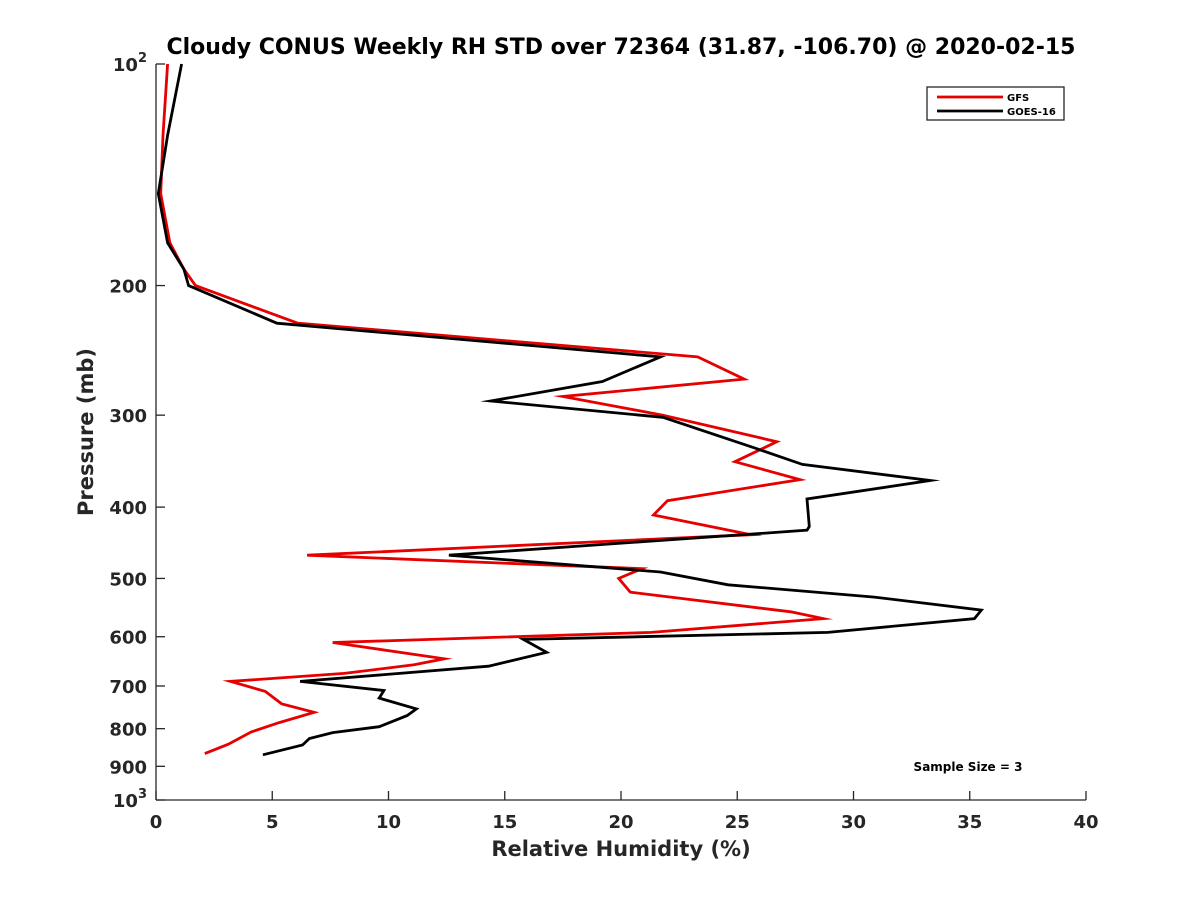 This screenshot has height=900, width=1200. Describe the element at coordinates (504, 822) in the screenshot. I see `x-tick-label: 15` at that location.